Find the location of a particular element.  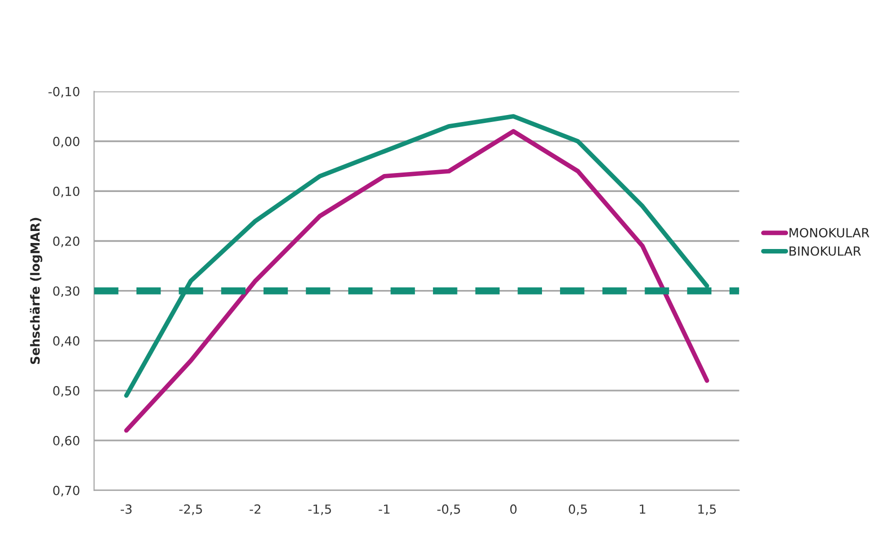

y-tick-label: 0,10 is located at coordinates (66, 192).